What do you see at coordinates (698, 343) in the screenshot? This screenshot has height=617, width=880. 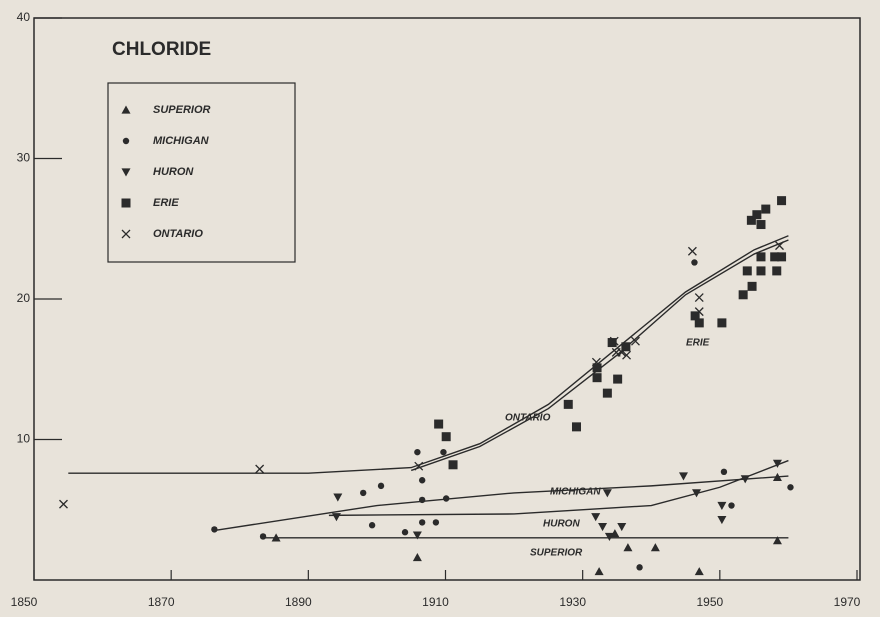 I see `curve-label: ERIE` at bounding box center [698, 343].